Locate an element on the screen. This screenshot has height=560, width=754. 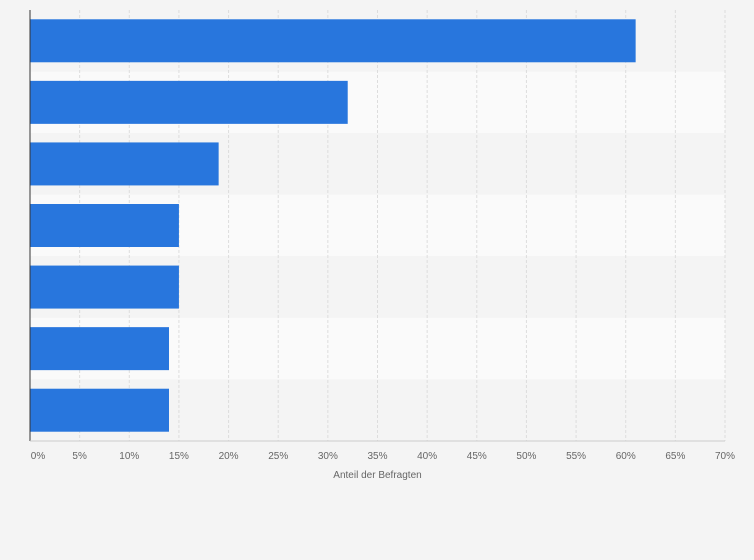
x-tick-label: 70% is located at coordinates (725, 456).